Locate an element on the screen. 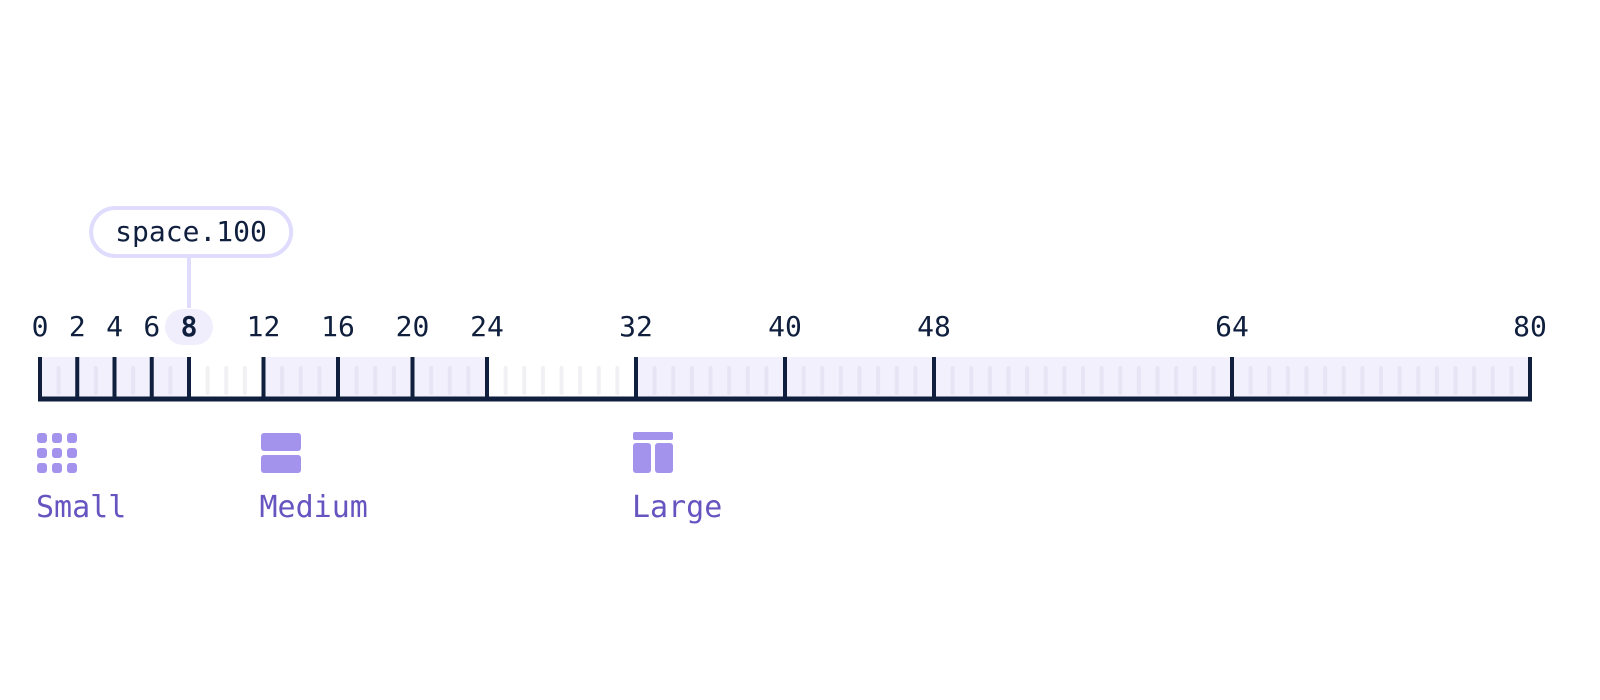 The image size is (1600, 700). selected-token-pill: space.100 is located at coordinates (191, 232).